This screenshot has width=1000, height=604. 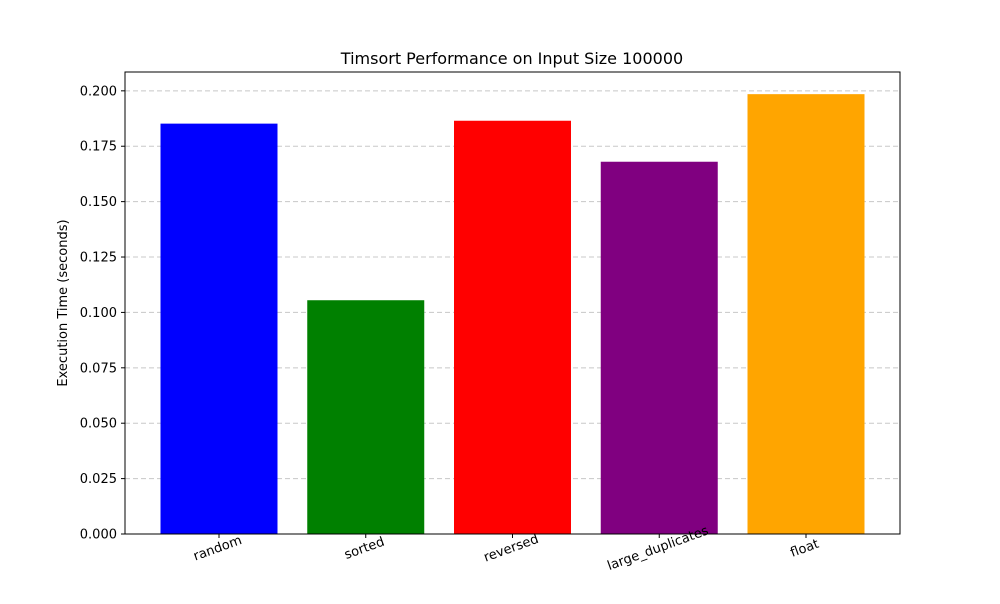 What do you see at coordinates (659, 347) in the screenshot?
I see `bar-large-duplicates` at bounding box center [659, 347].